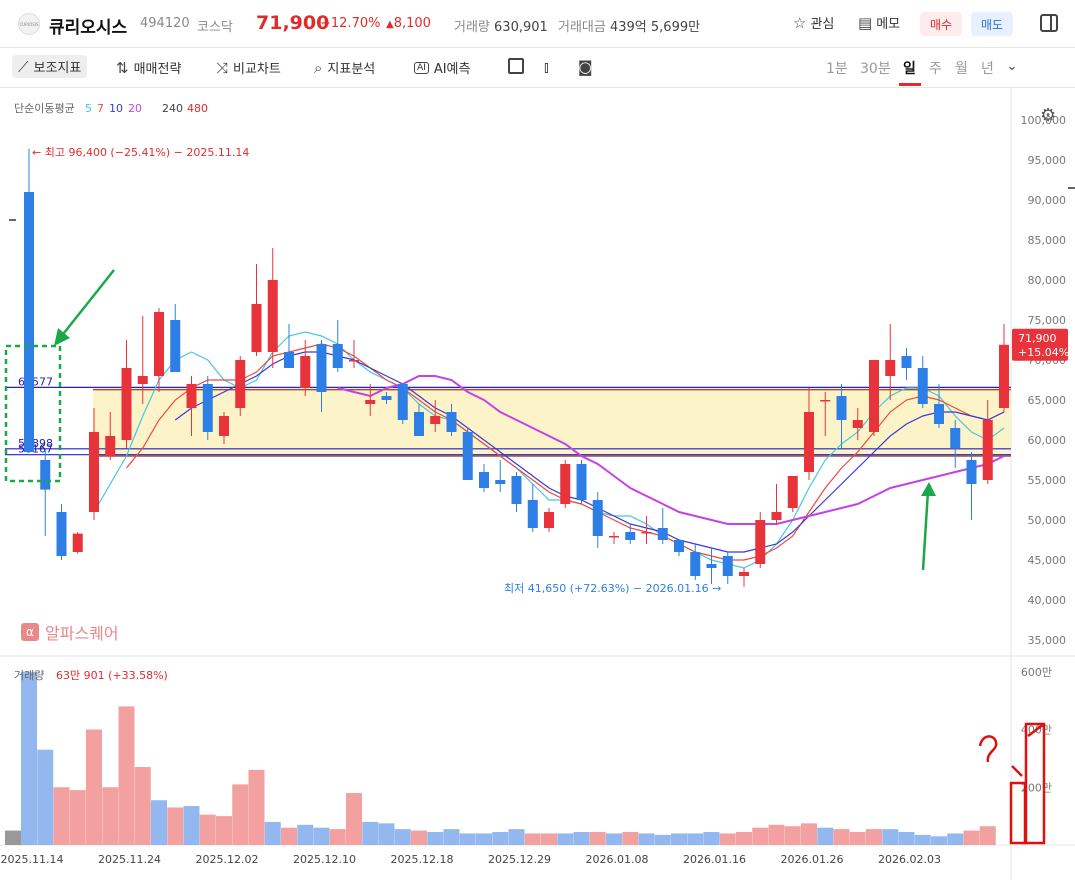 Image resolution: width=1075 pixels, height=880 pixels. Describe the element at coordinates (157, 69) in the screenshot. I see `strategy-label: 매매전략` at that location.